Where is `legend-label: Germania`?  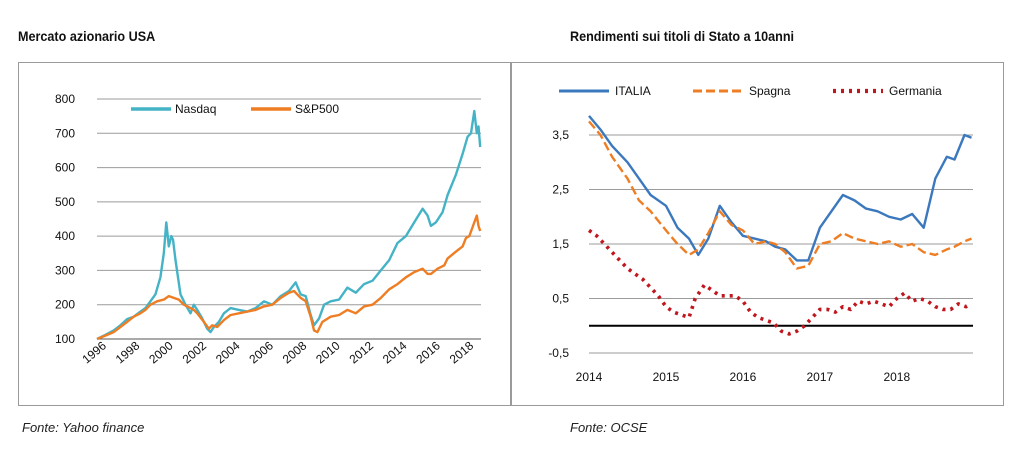 legend-label: Germania is located at coordinates (915, 91).